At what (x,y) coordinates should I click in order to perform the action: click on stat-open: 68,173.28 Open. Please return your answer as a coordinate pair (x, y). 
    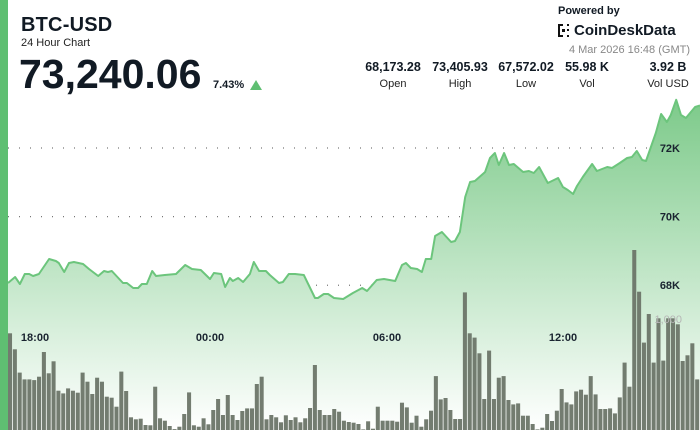
    Looking at the image, I should click on (393, 75).